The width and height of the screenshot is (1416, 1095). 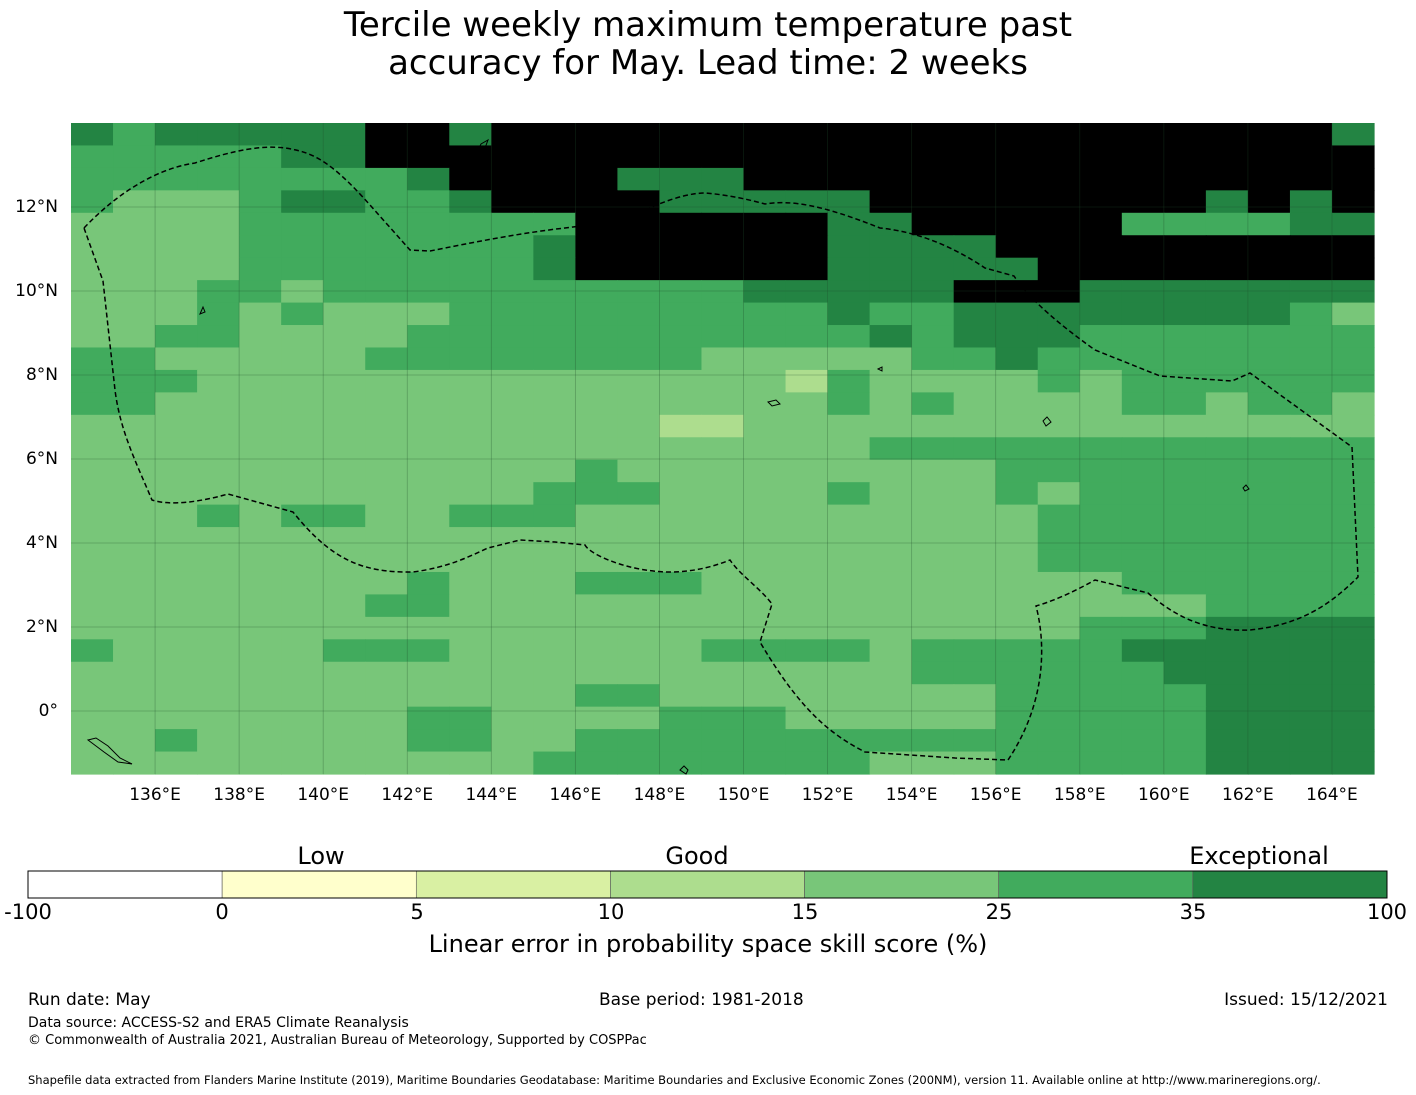 What do you see at coordinates (995, 795) in the screenshot?
I see `longitude-label: 156°E` at bounding box center [995, 795].